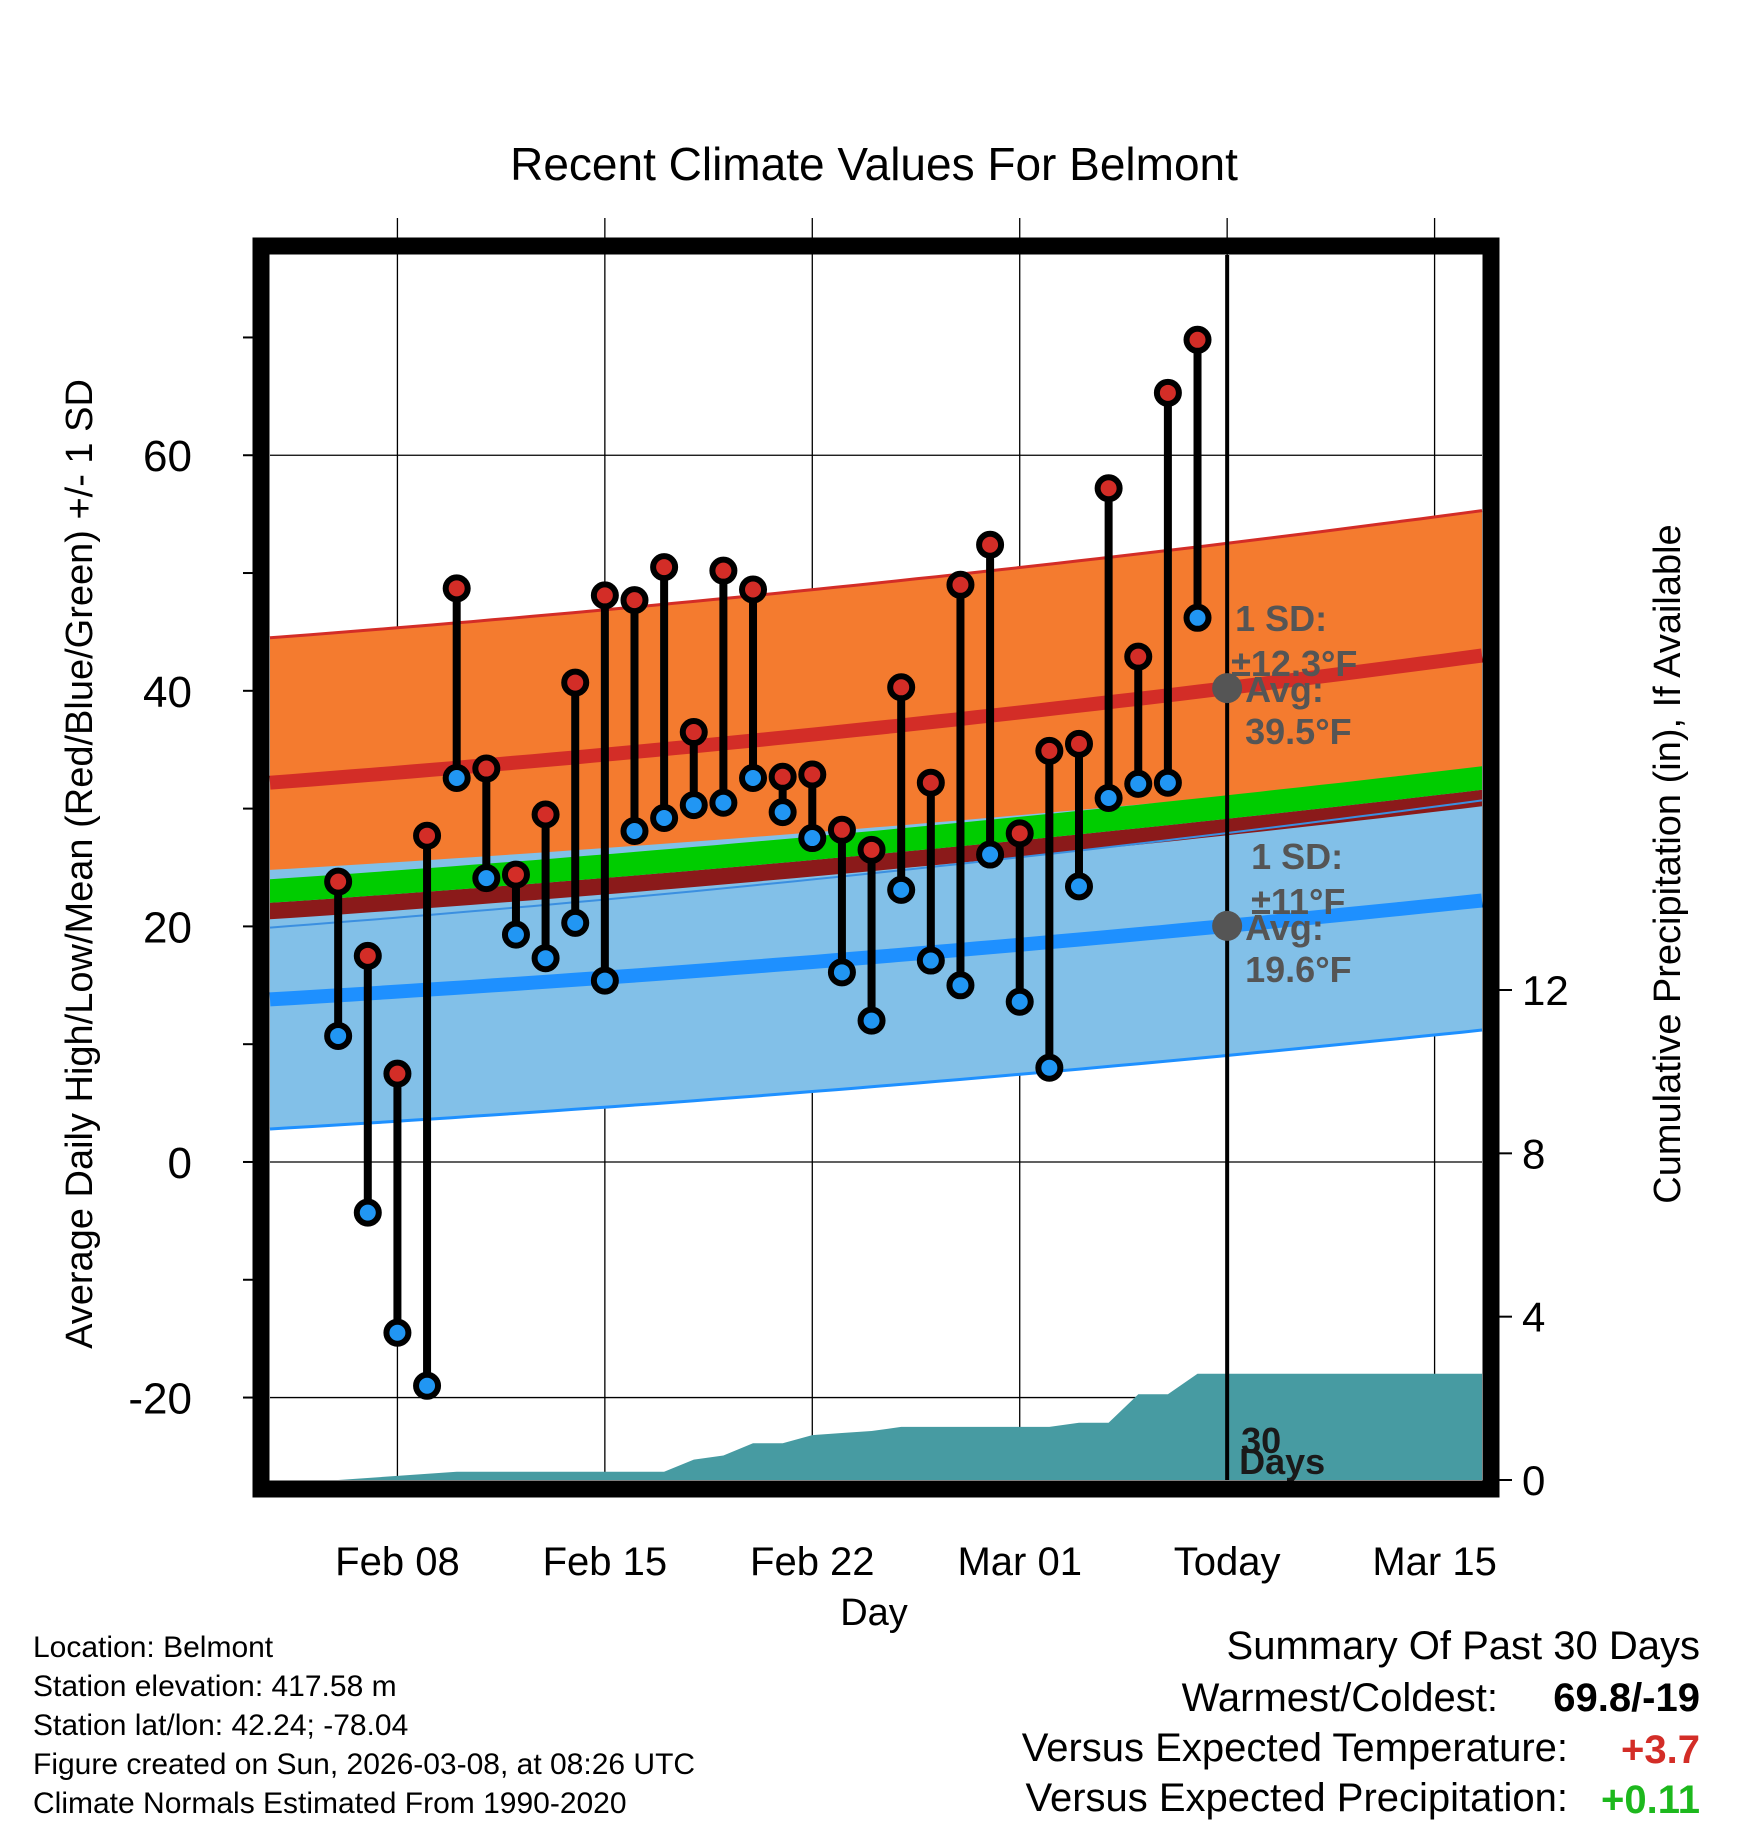 This screenshot has height=1828, width=1748. Describe the element at coordinates (160, 1399) in the screenshot. I see `y-tick-label: -20` at that location.